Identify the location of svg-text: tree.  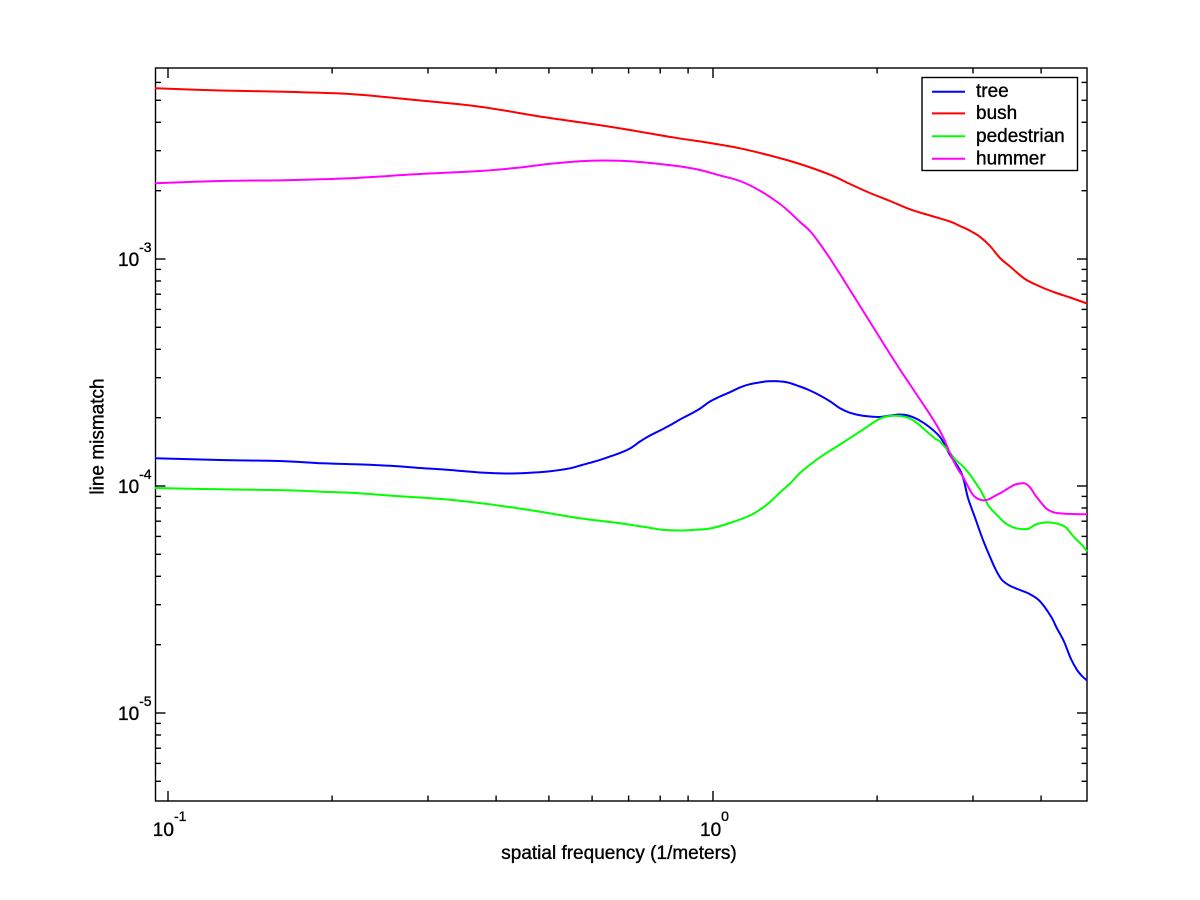
(992, 91).